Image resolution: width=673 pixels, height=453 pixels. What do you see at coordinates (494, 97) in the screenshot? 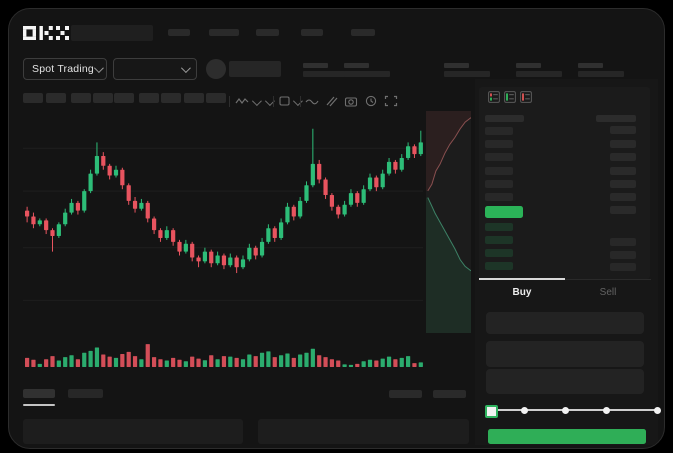
I see `book-combined-view-icon` at bounding box center [494, 97].